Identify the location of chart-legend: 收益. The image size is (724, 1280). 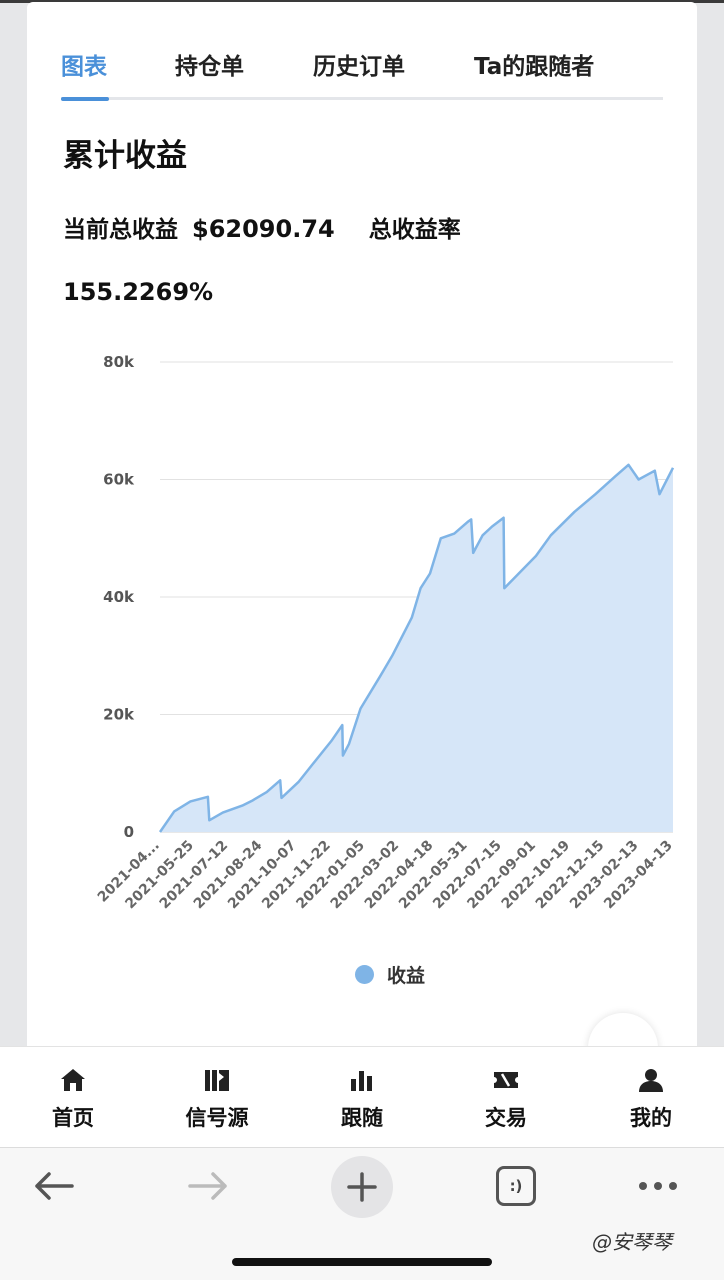
(390, 974).